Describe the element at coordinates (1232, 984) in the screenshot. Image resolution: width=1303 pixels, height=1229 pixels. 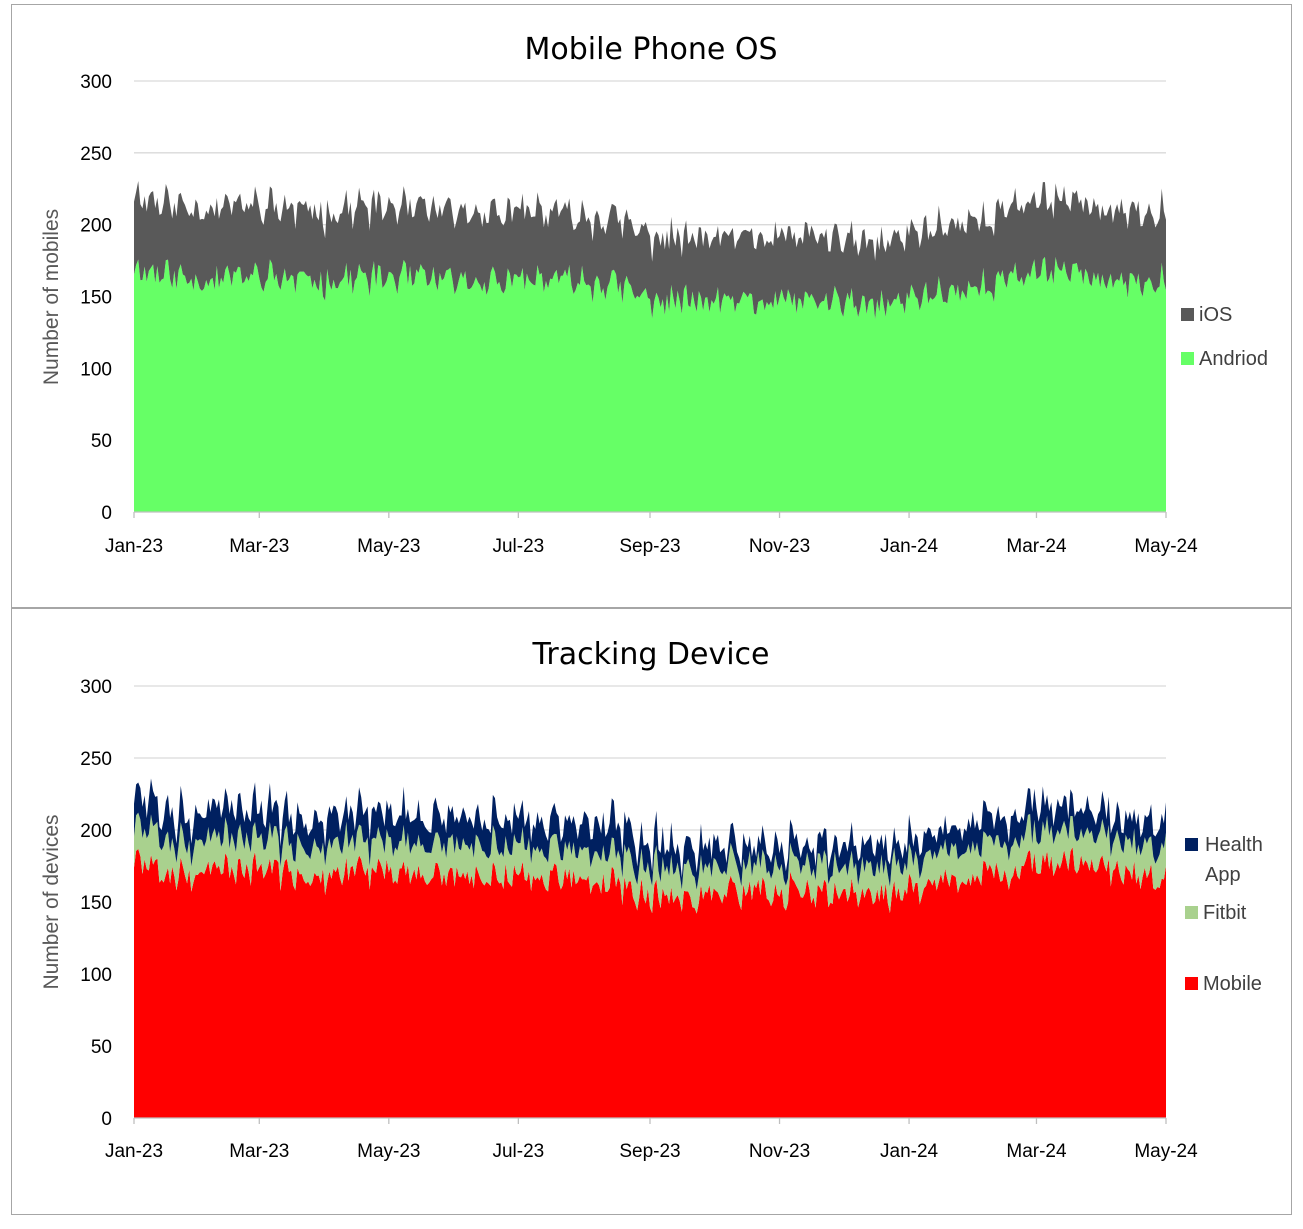
I see `legend-label: Mobile` at that location.